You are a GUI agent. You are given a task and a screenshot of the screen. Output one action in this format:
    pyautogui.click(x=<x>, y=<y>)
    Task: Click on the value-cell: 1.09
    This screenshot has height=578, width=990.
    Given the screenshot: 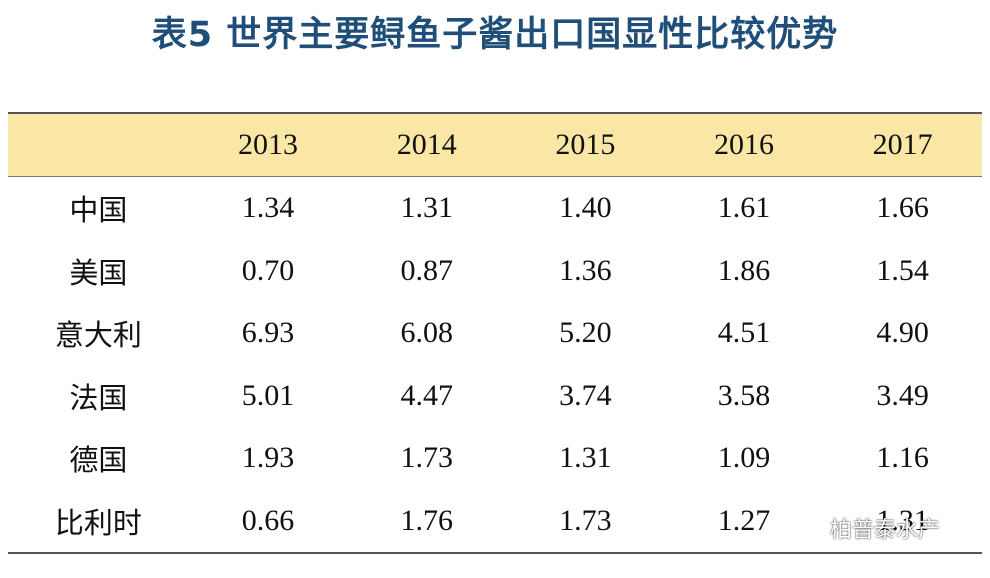 What is the action you would take?
    pyautogui.click(x=744, y=458)
    